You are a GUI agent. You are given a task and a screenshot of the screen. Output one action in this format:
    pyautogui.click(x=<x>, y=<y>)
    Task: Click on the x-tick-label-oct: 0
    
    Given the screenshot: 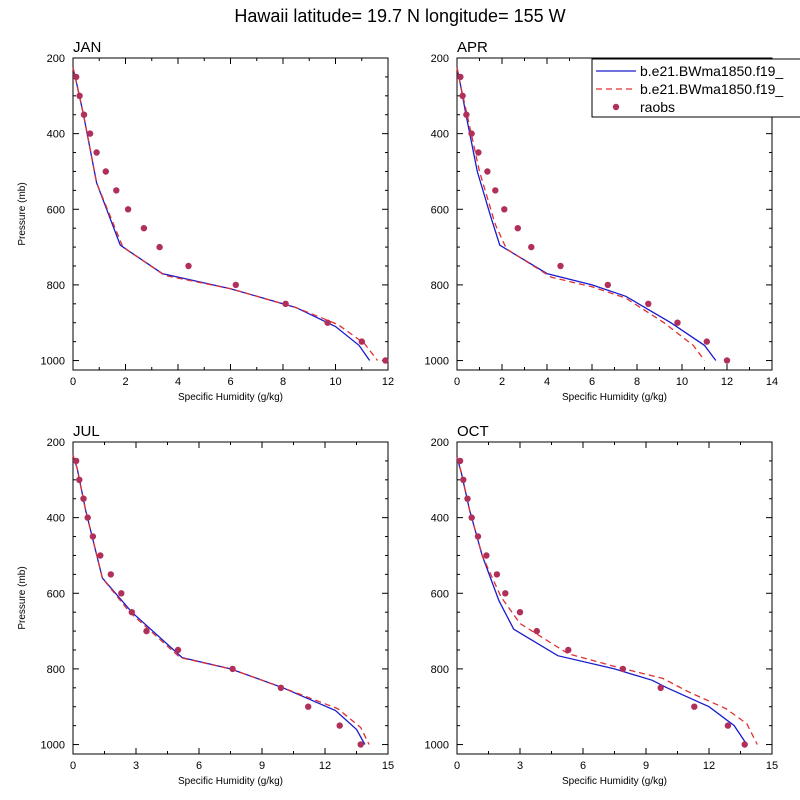 What is the action you would take?
    pyautogui.click(x=457, y=766)
    